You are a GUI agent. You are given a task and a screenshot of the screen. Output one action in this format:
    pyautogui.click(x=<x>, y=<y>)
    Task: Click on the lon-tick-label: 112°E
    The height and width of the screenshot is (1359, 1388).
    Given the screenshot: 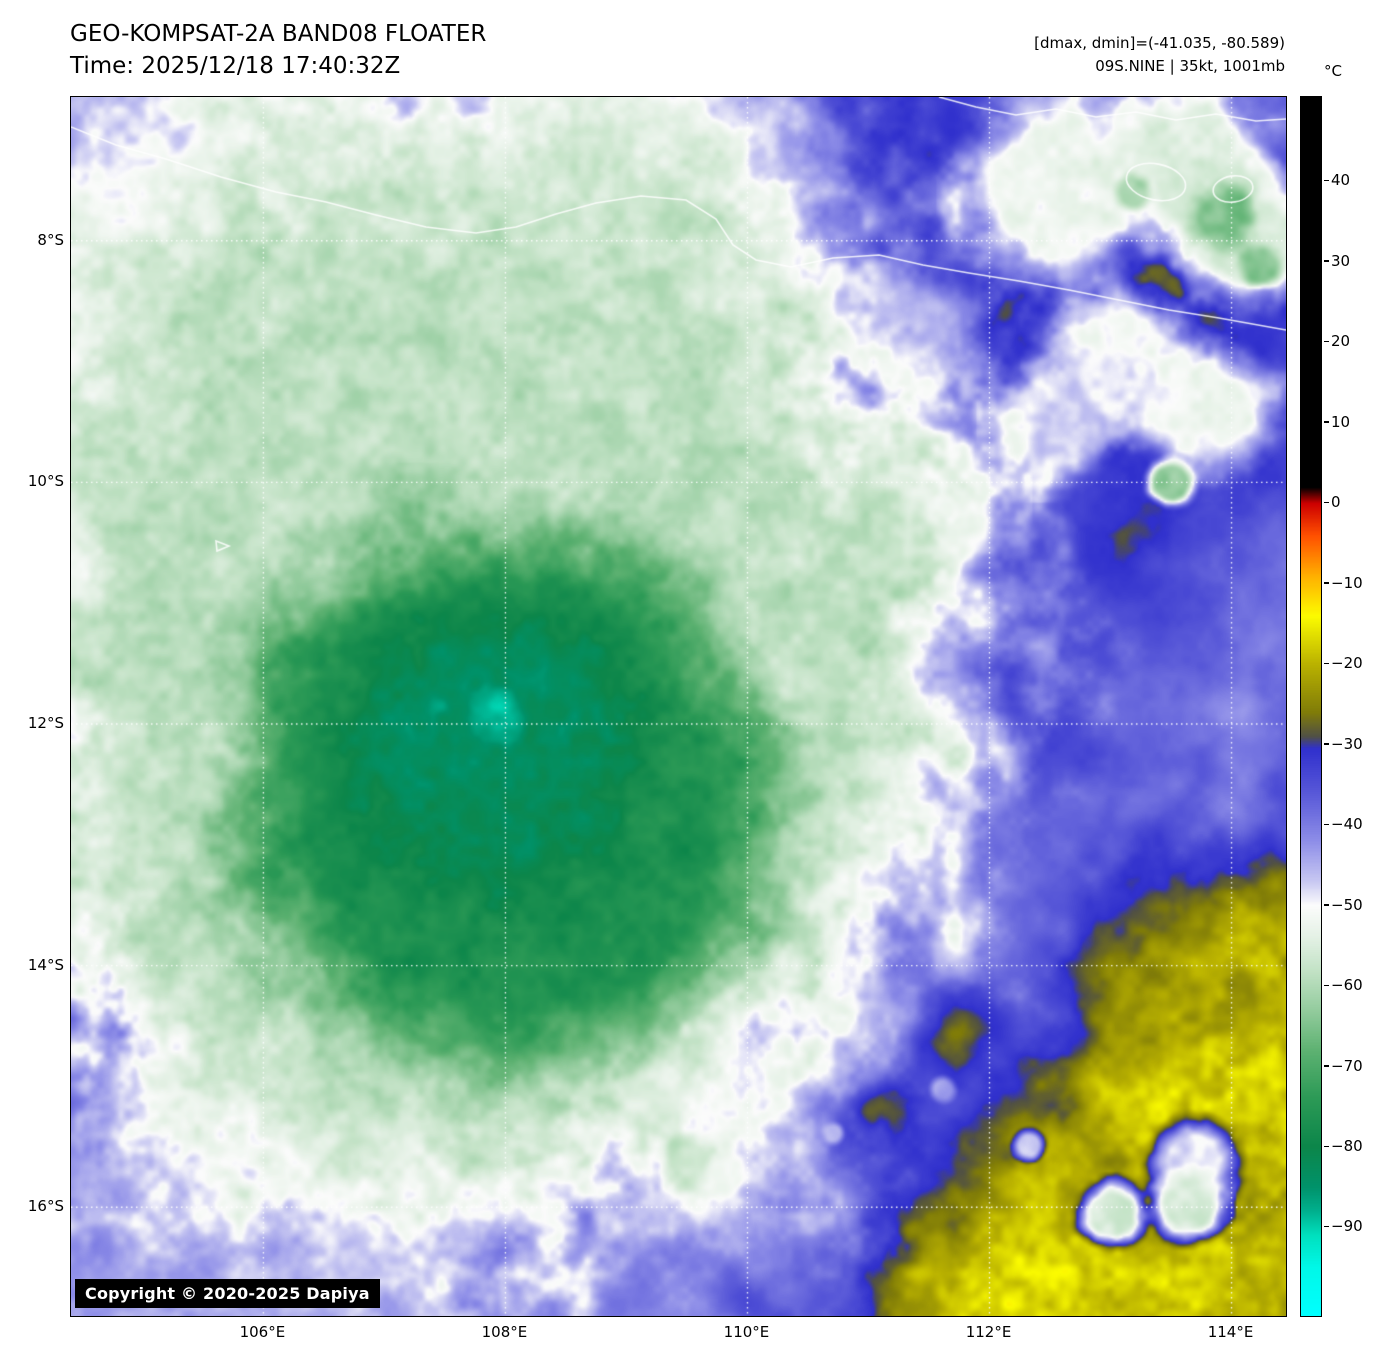 What is the action you would take?
    pyautogui.click(x=988, y=1332)
    